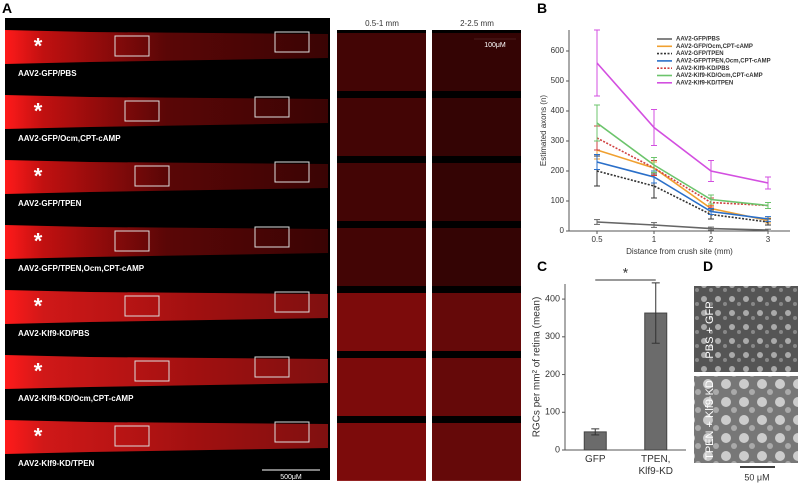 Image resolution: width=800 pixels, height=486 pixels. What do you see at coordinates (704, 83) in the screenshot?
I see `legend-label: AAV2-Klf9-KD/TPEN` at bounding box center [704, 83].